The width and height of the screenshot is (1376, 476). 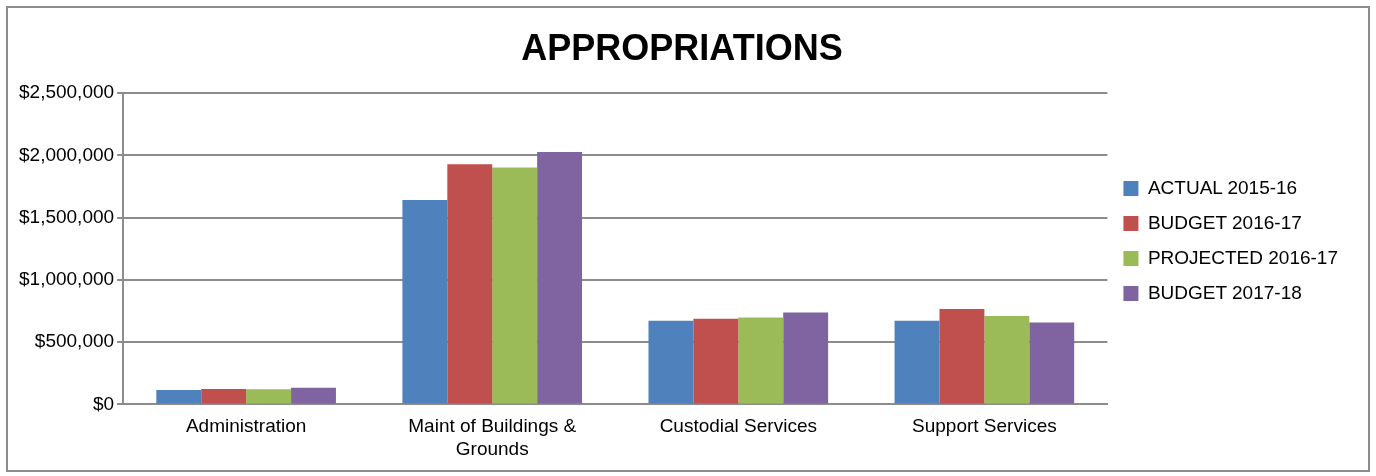 What do you see at coordinates (1224, 292) in the screenshot?
I see `legend-label: BUDGET 2017-18` at bounding box center [1224, 292].